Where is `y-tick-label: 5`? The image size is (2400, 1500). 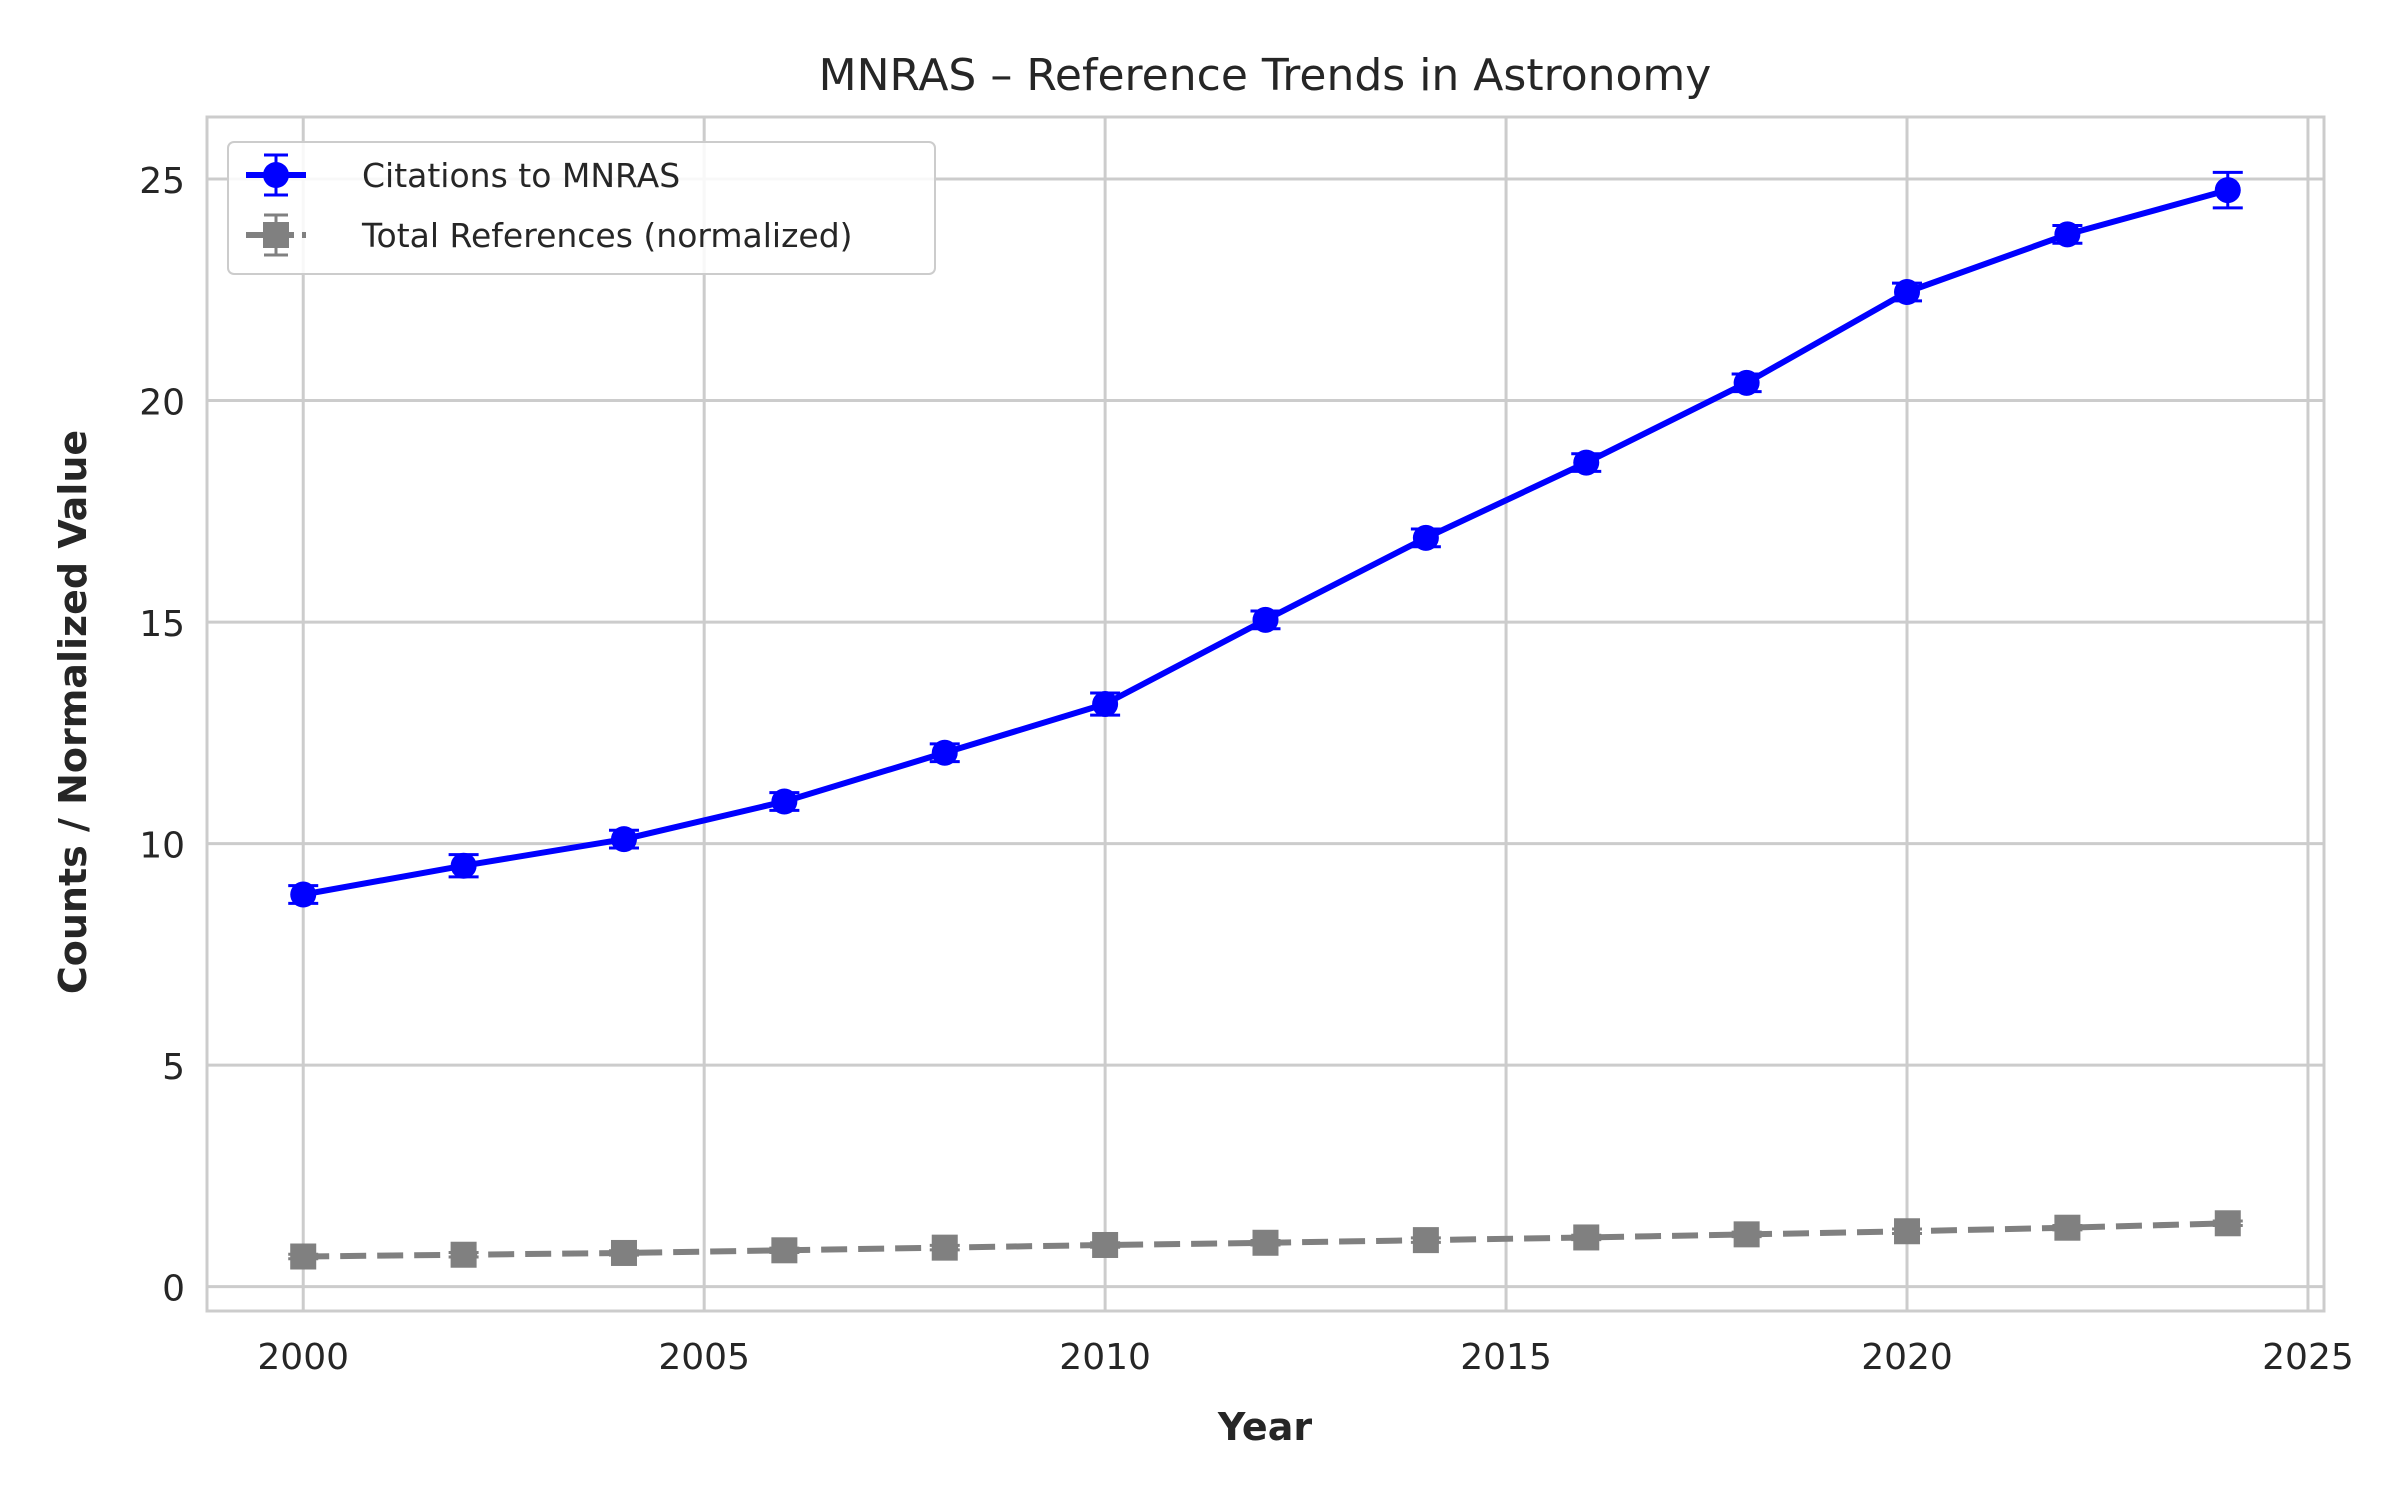 y-tick-label: 5 is located at coordinates (173, 1067).